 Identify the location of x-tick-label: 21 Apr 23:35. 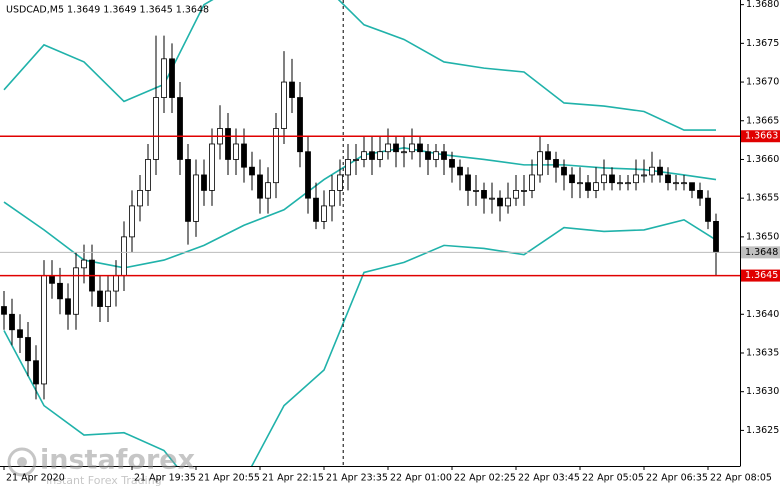
(357, 478).